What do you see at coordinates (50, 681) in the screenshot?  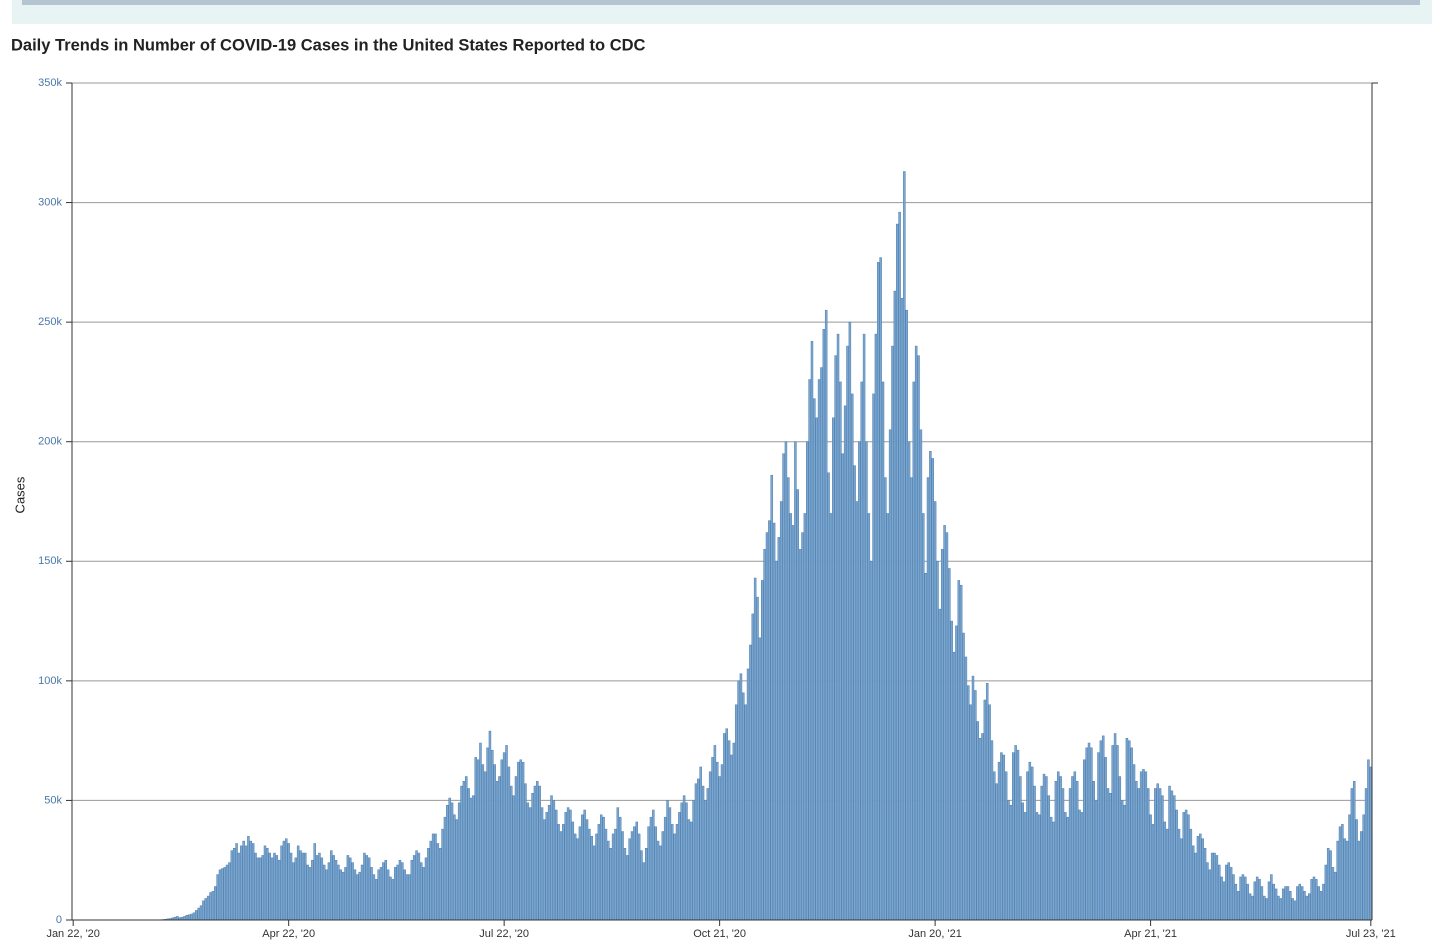 I see `y-tick-label: 100k` at bounding box center [50, 681].